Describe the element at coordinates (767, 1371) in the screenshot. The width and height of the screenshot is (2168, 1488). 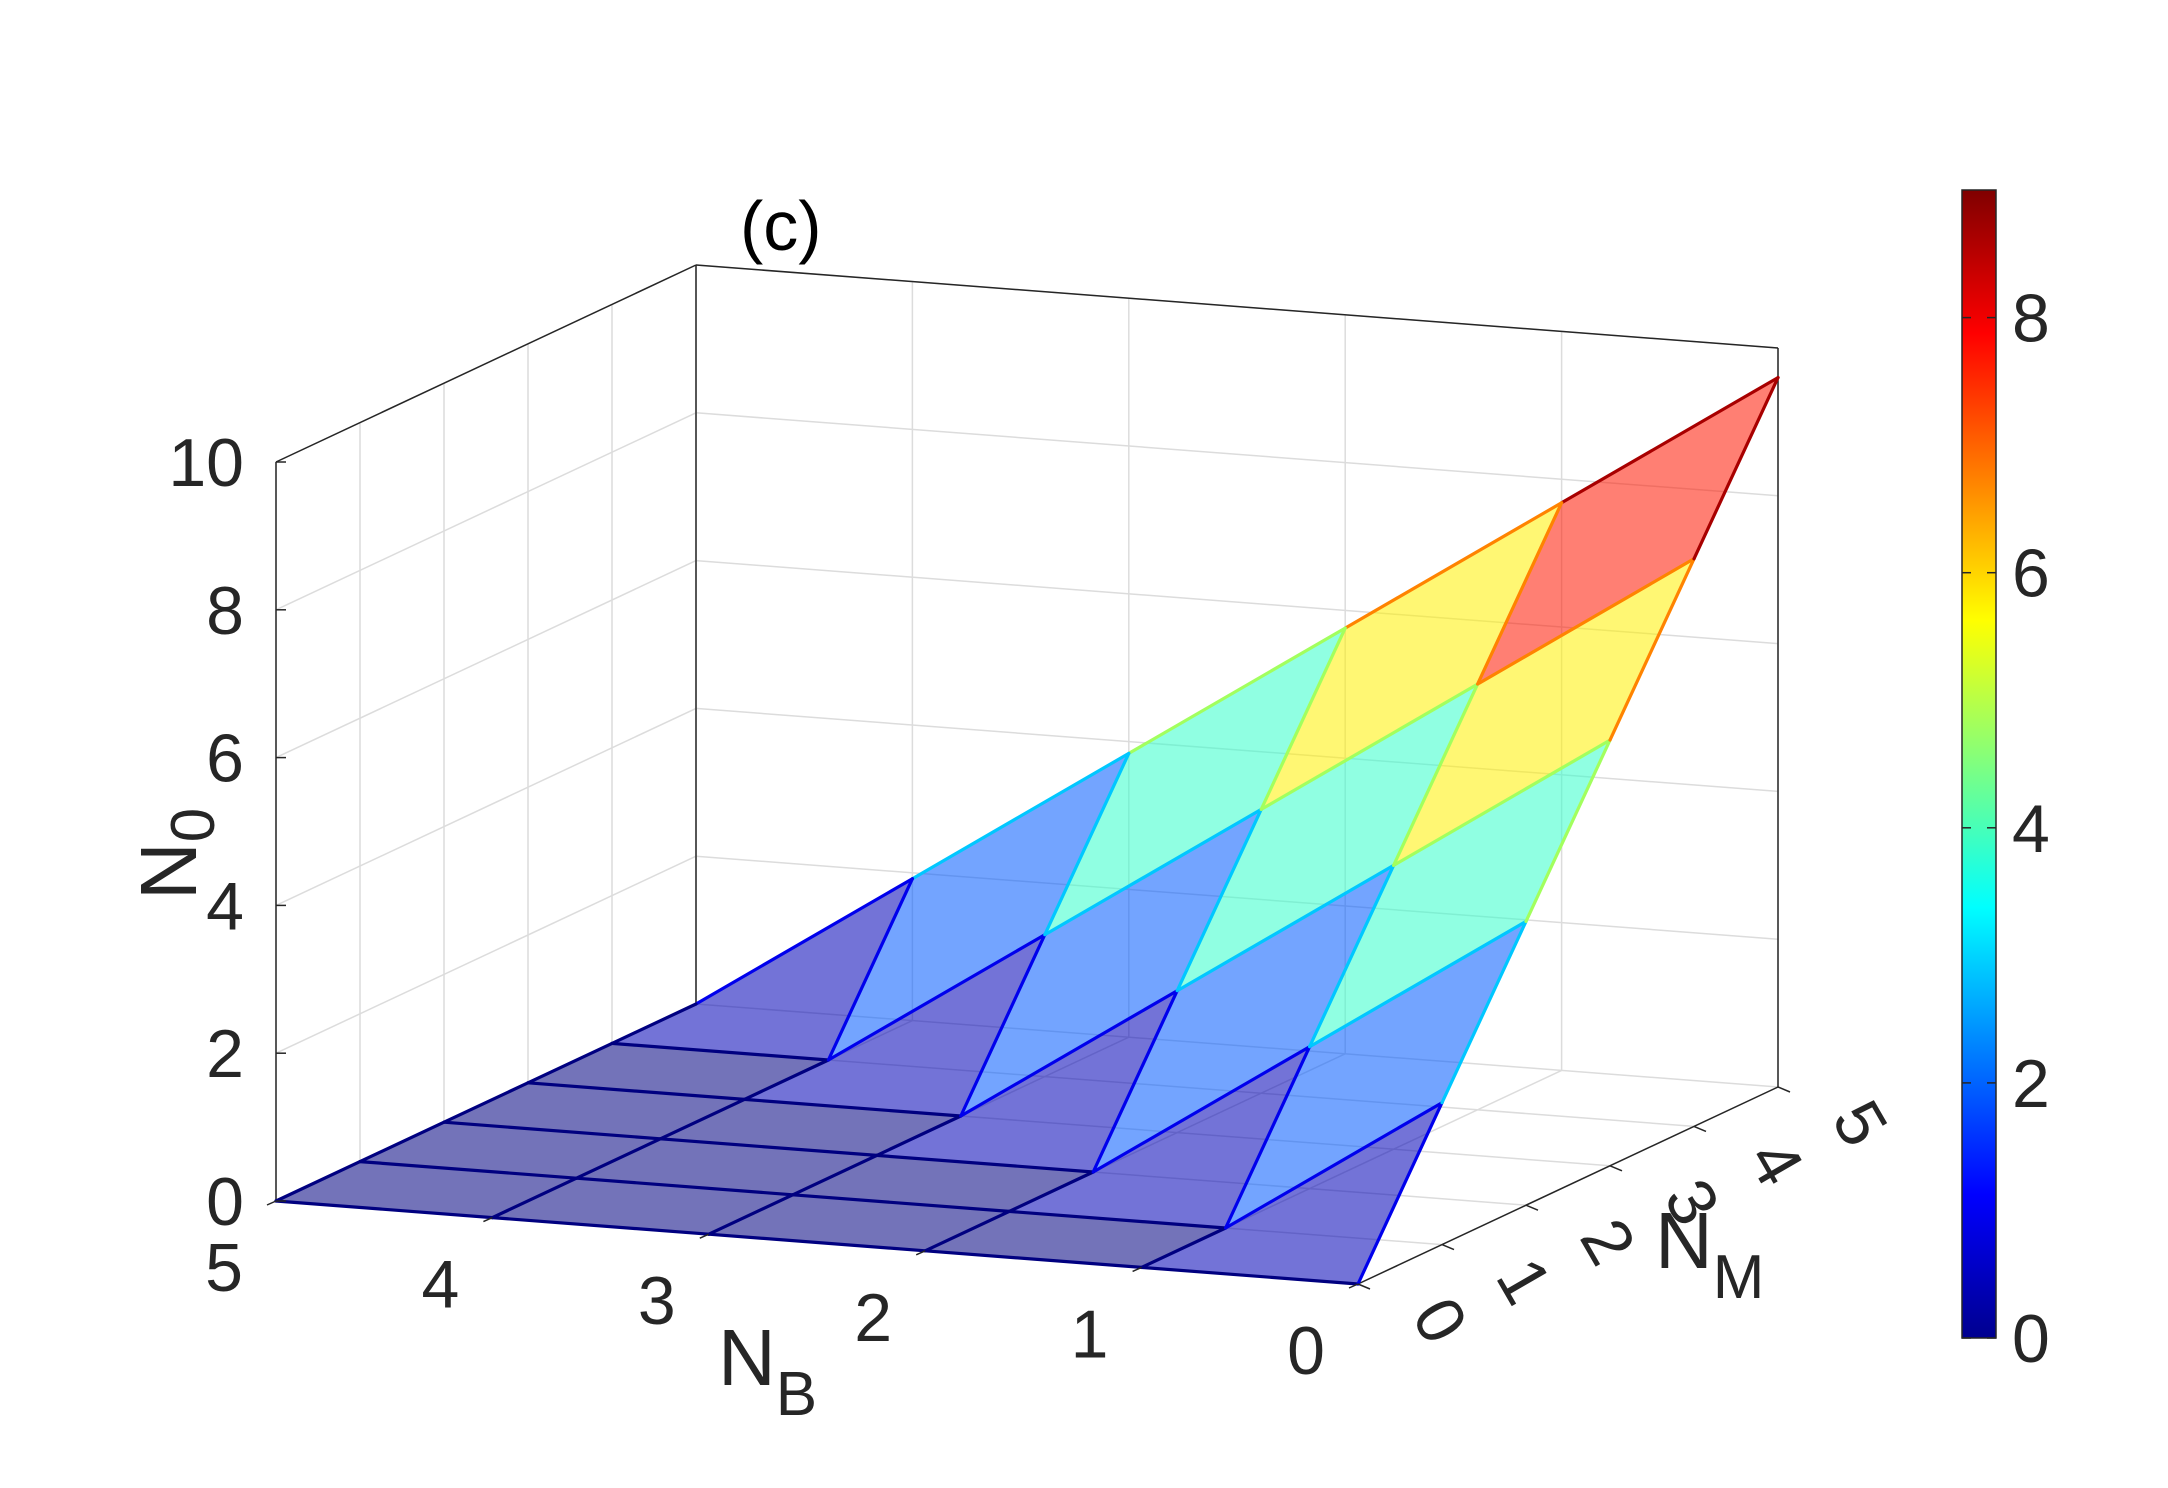
I see `x-axis-label: NB` at that location.